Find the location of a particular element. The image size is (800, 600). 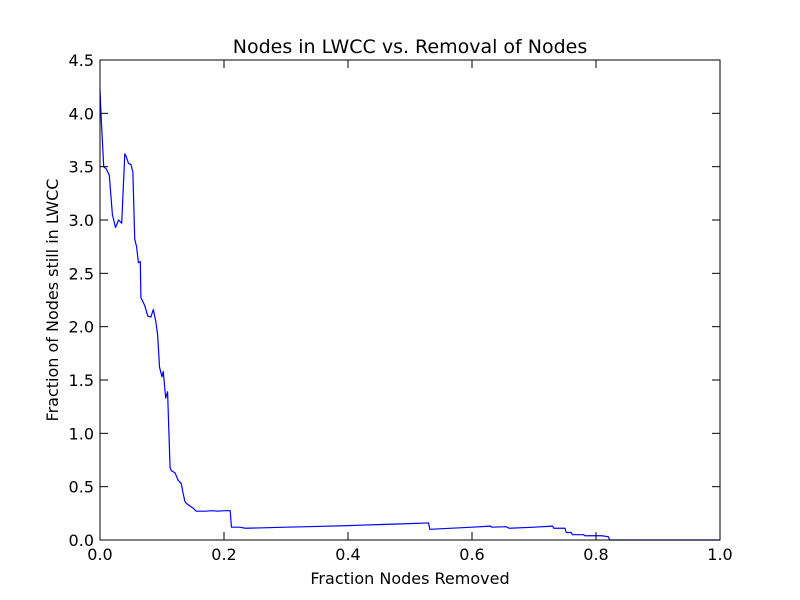

y-tick-labels: 0.0 0.5 1.0 1.5 2.0 2.5 3.0 3.5 4.0 4.5 is located at coordinates (81, 300).